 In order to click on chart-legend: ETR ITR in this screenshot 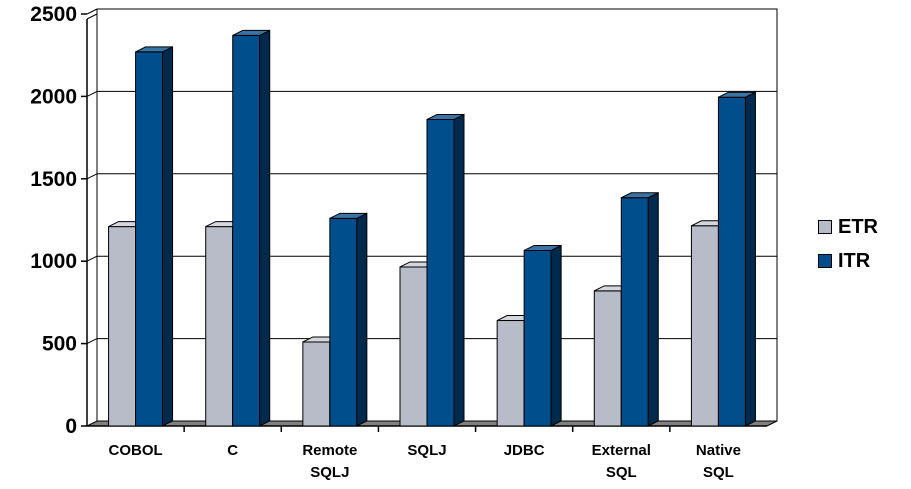, I will do `click(848, 244)`.